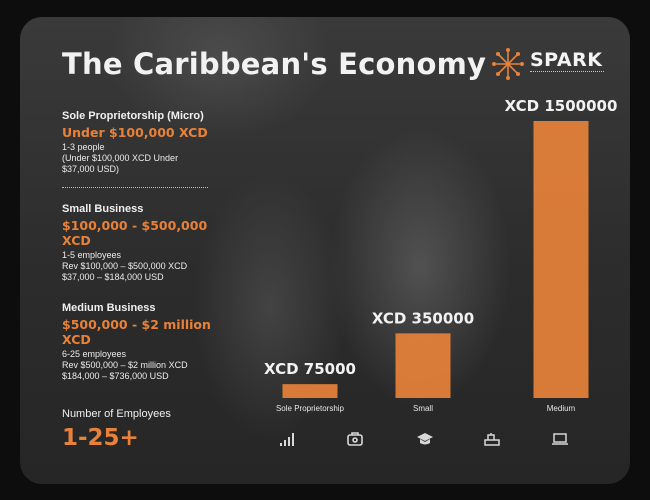 The width and height of the screenshot is (650, 500). I want to click on segment-detail: (Under $100,000 XCD Under, so click(120, 158).